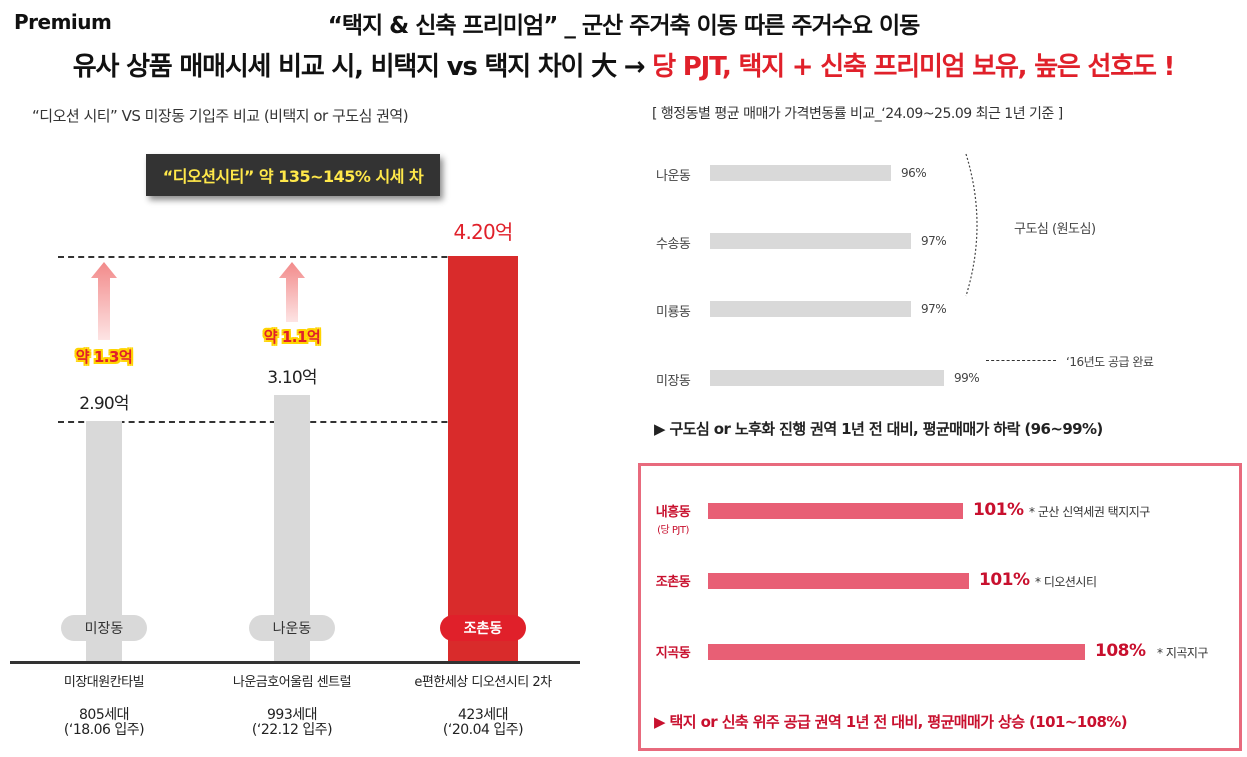 Image resolution: width=1247 pixels, height=757 pixels. Describe the element at coordinates (104, 722) in the screenshot. I see `household-info: 805세대 (‘18.06 입주)` at that location.